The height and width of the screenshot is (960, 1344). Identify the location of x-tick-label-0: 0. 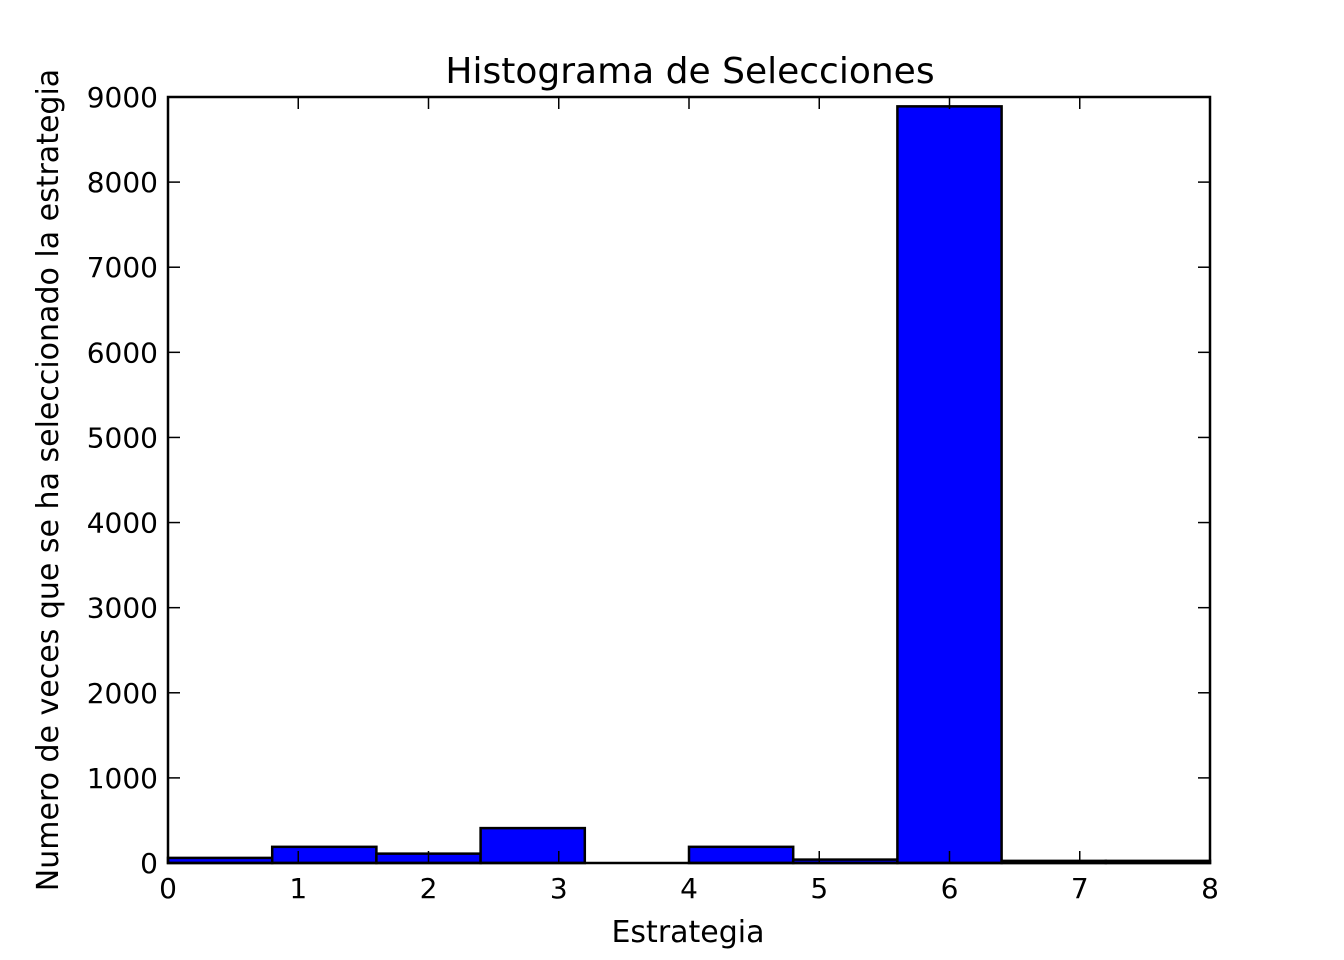
(168, 888).